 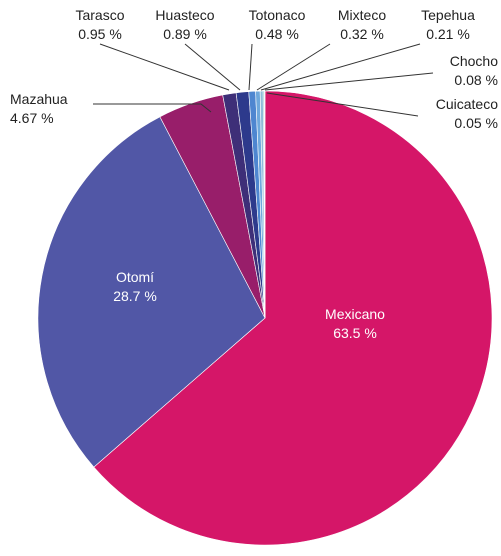 What do you see at coordinates (467, 104) in the screenshot?
I see `slice-name-label: Cuicateco` at bounding box center [467, 104].